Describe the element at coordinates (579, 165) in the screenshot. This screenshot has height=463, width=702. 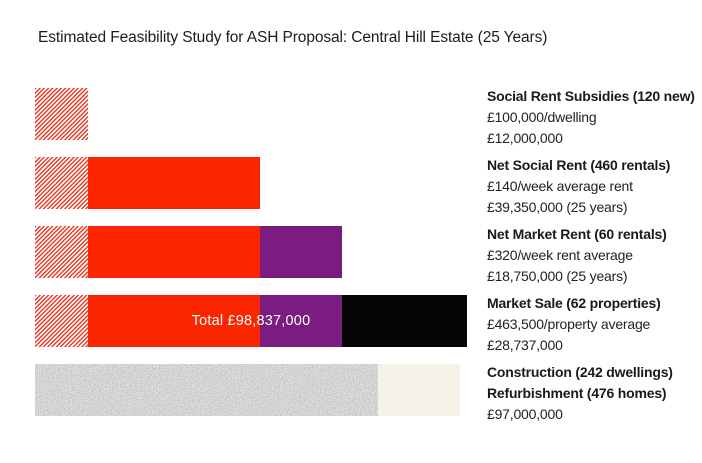
I see `label-title: Net Social Rent (460 rentals)` at that location.